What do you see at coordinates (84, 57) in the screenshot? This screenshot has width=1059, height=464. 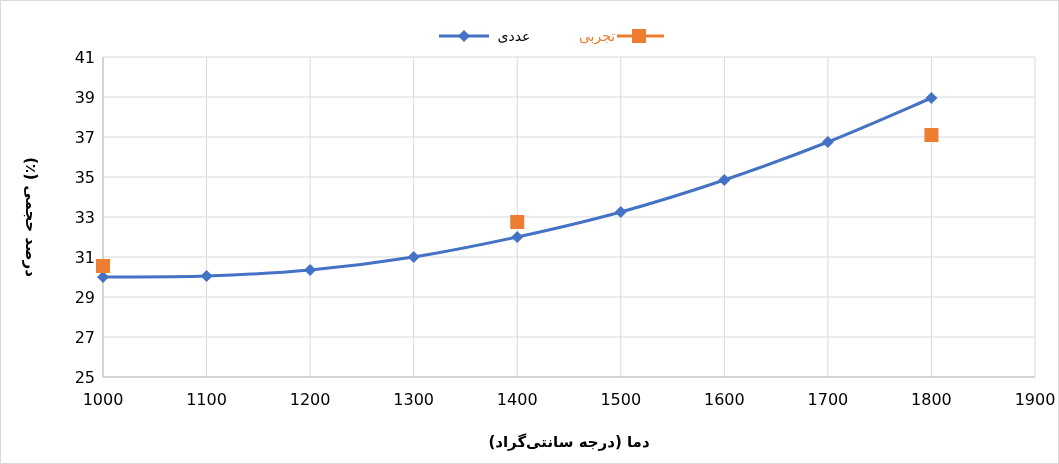 I see `y-tick-label: 41` at bounding box center [84, 57].